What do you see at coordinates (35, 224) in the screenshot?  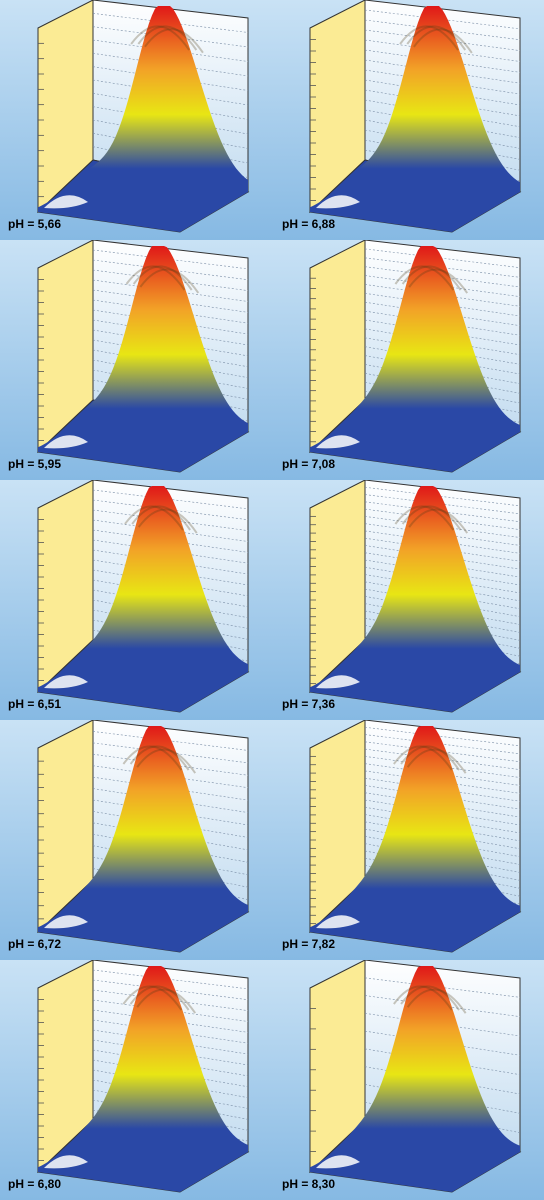 I see `ph-label: pH = 5,66` at bounding box center [35, 224].